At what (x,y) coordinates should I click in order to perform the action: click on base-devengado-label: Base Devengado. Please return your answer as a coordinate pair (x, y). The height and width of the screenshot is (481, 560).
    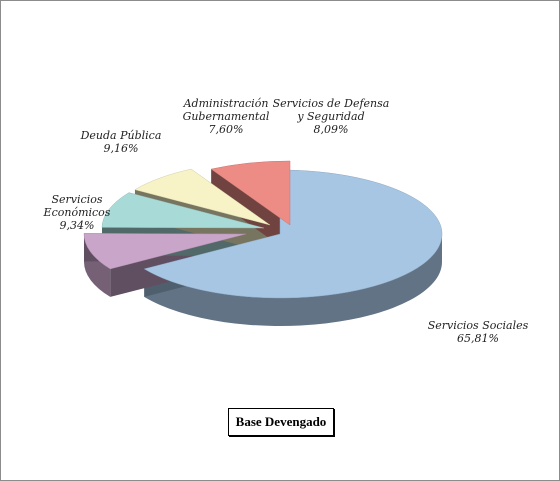
    Looking at the image, I should click on (281, 421).